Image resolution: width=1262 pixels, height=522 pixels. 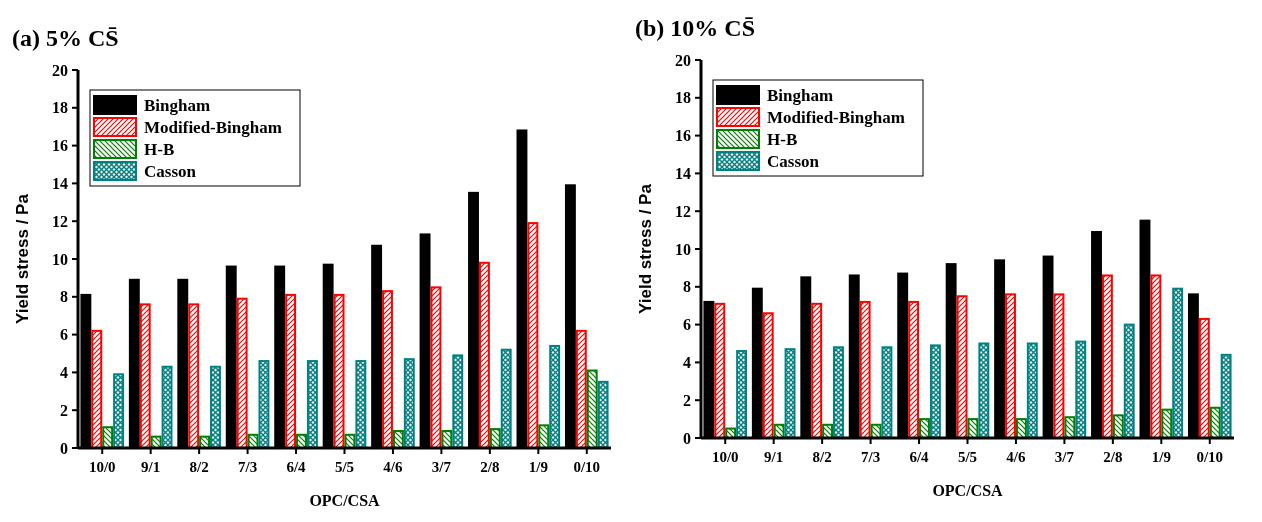 I want to click on y-tick-label: 8, so click(x=64, y=297).